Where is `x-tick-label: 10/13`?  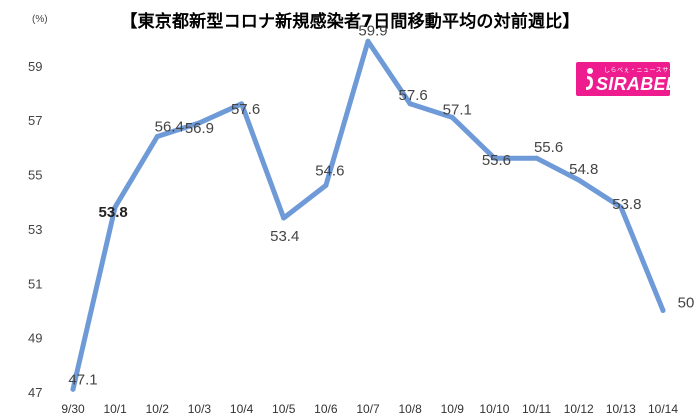 x-tick-label: 10/13 is located at coordinates (621, 409).